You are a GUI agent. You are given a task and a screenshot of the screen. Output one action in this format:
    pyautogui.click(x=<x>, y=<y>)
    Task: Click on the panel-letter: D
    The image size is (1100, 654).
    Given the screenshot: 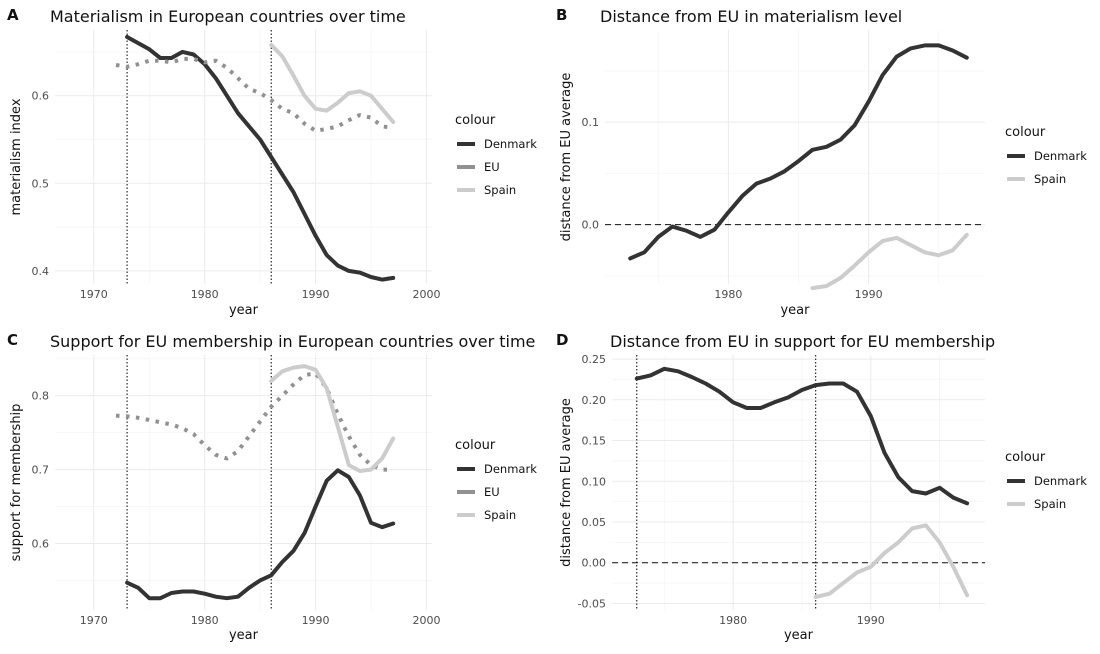 What is the action you would take?
    pyautogui.click(x=562, y=340)
    